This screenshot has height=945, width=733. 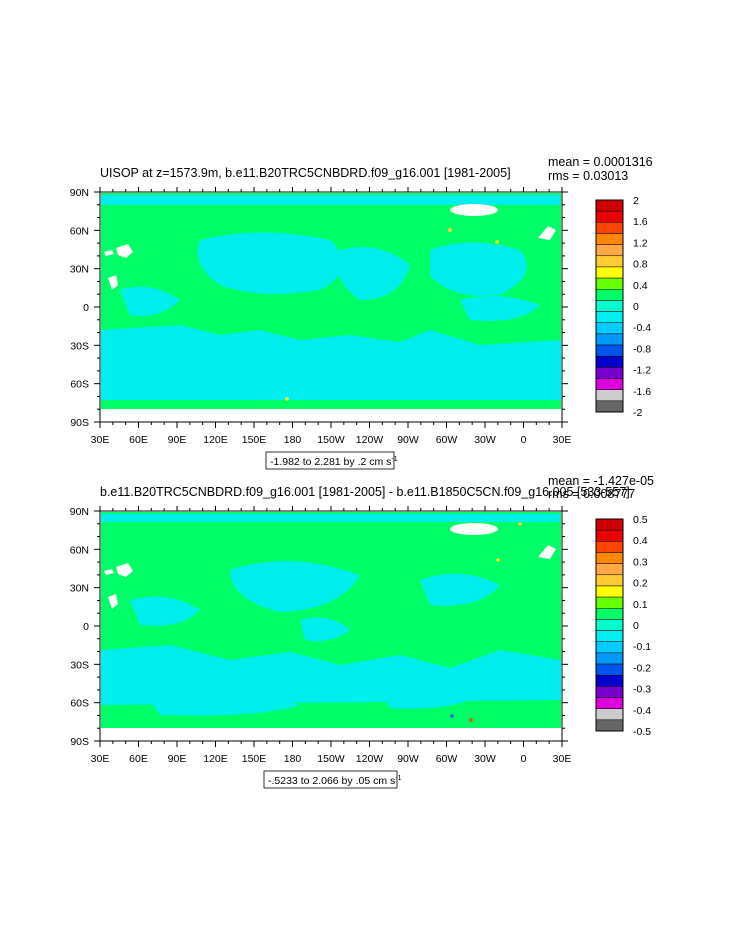 I want to click on colorbar-label: 0.8, so click(x=640, y=265).